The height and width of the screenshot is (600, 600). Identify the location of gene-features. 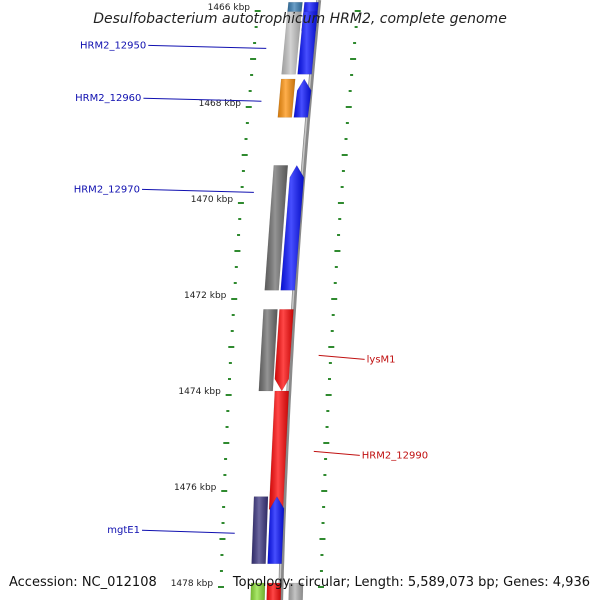
(284, 300).